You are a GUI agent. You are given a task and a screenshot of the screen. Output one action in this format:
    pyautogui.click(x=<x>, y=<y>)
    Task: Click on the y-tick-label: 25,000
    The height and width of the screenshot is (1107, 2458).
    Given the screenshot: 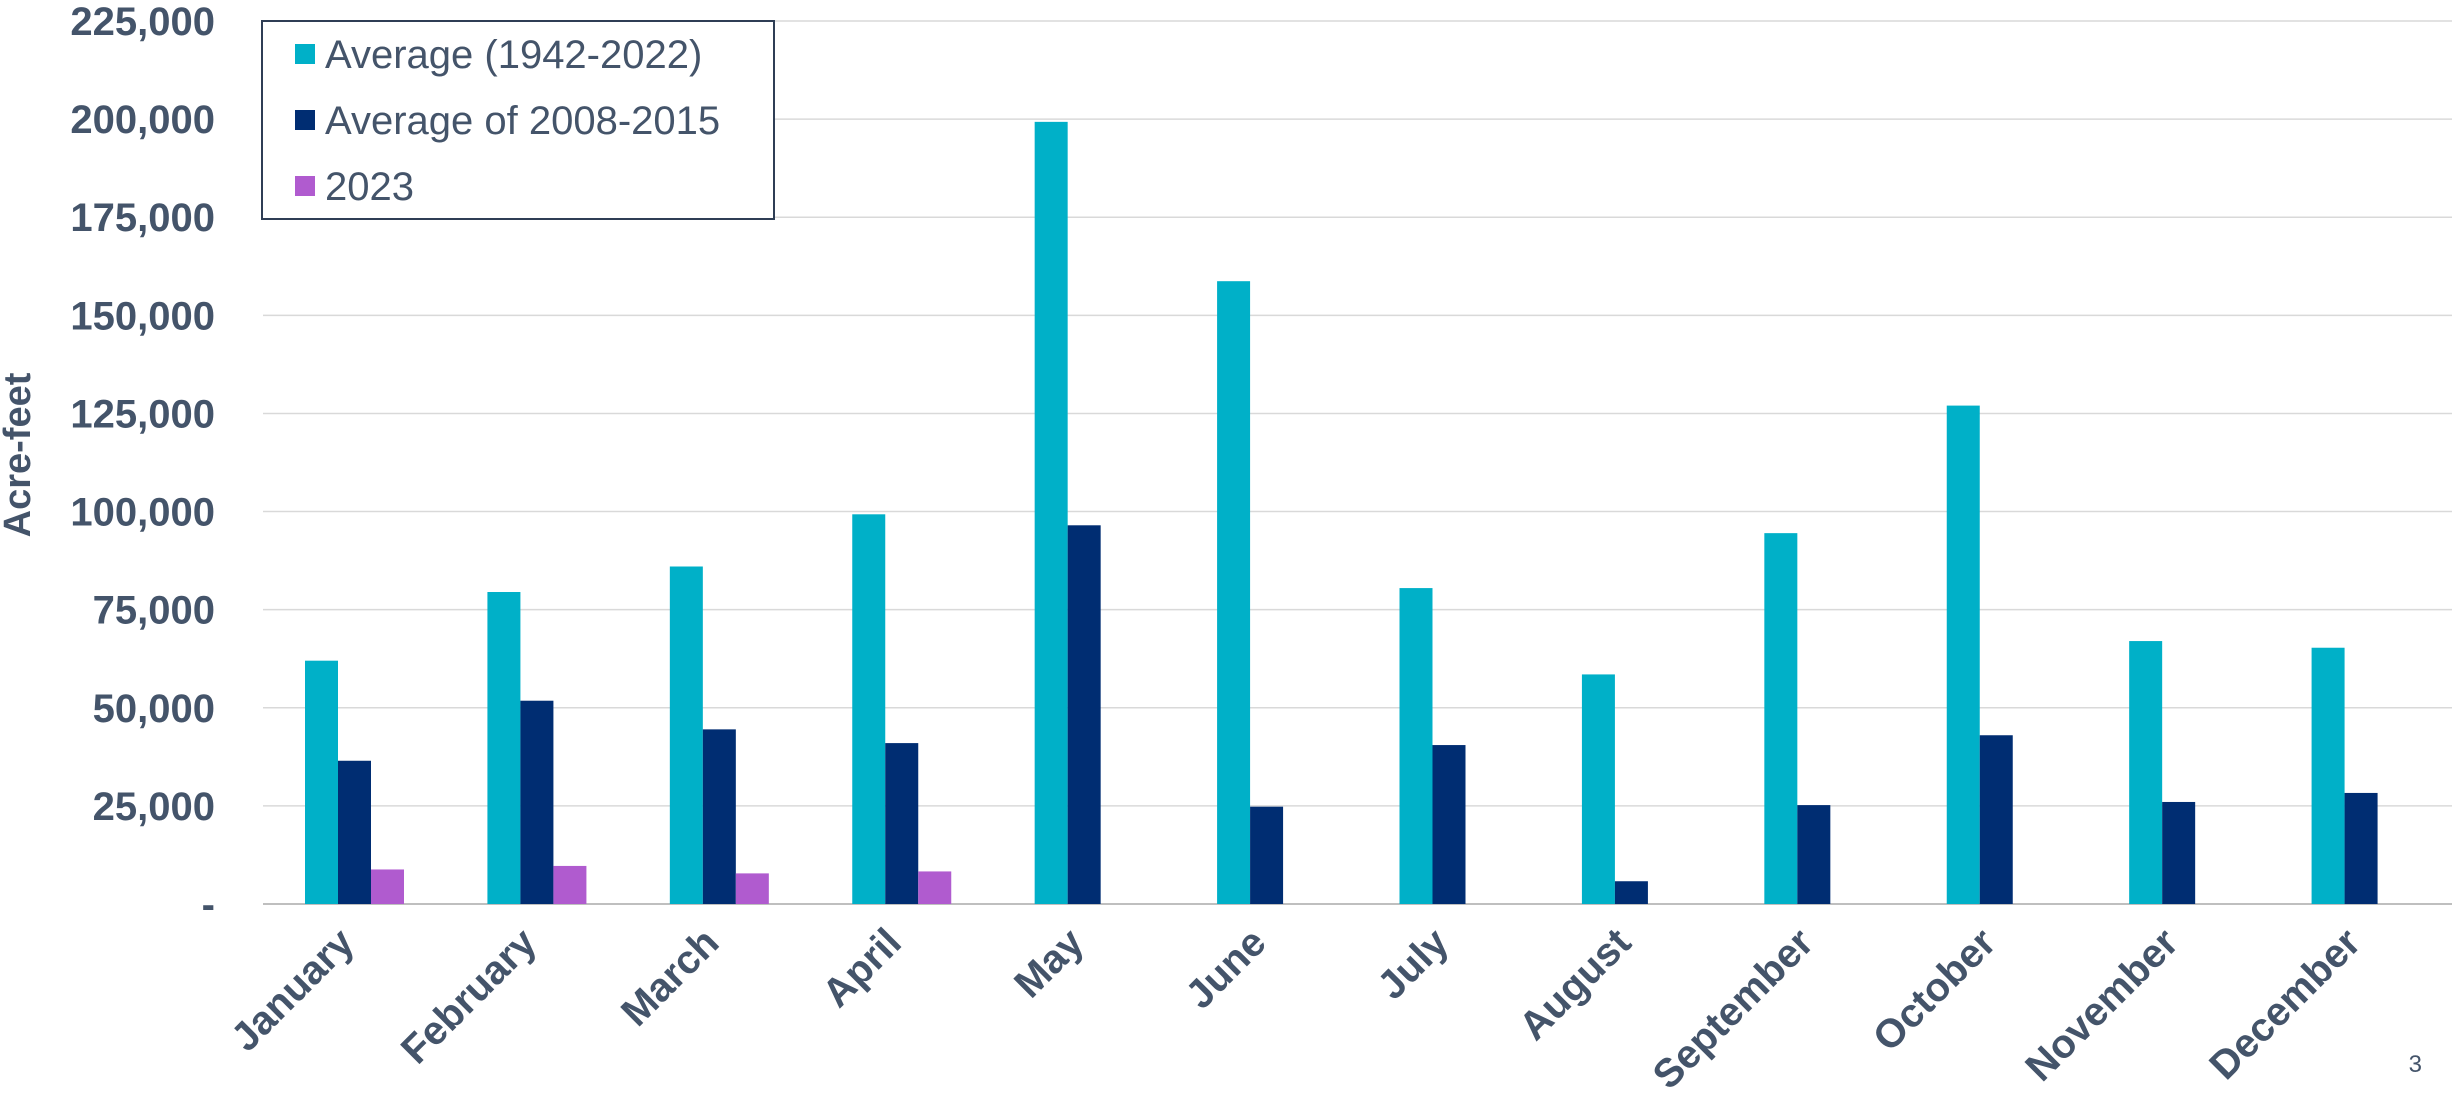 What is the action you would take?
    pyautogui.click(x=154, y=807)
    